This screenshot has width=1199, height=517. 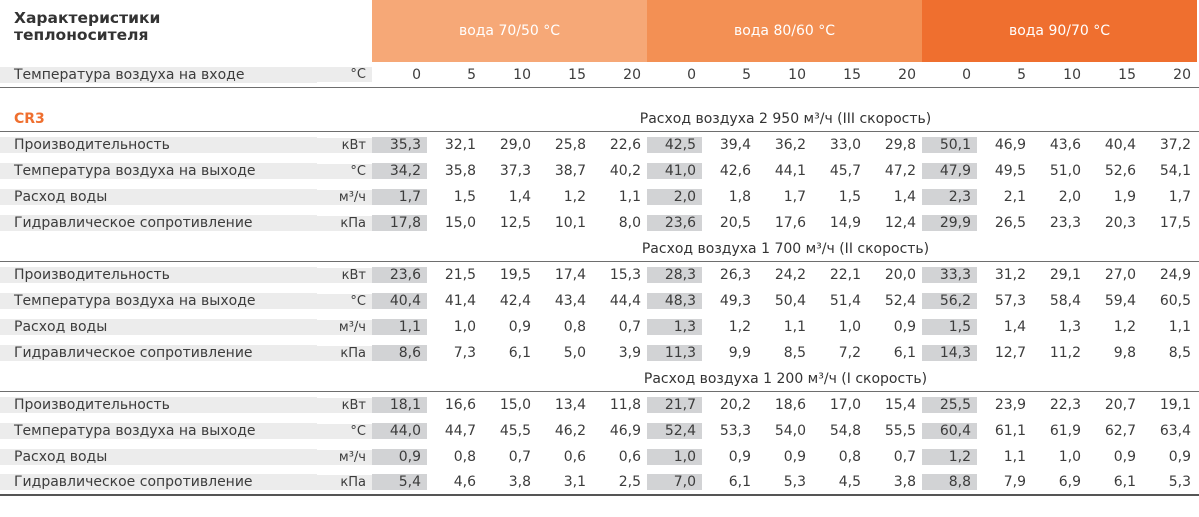 What do you see at coordinates (839, 223) in the screenshot?
I see `value-cell: 14,9` at bounding box center [839, 223].